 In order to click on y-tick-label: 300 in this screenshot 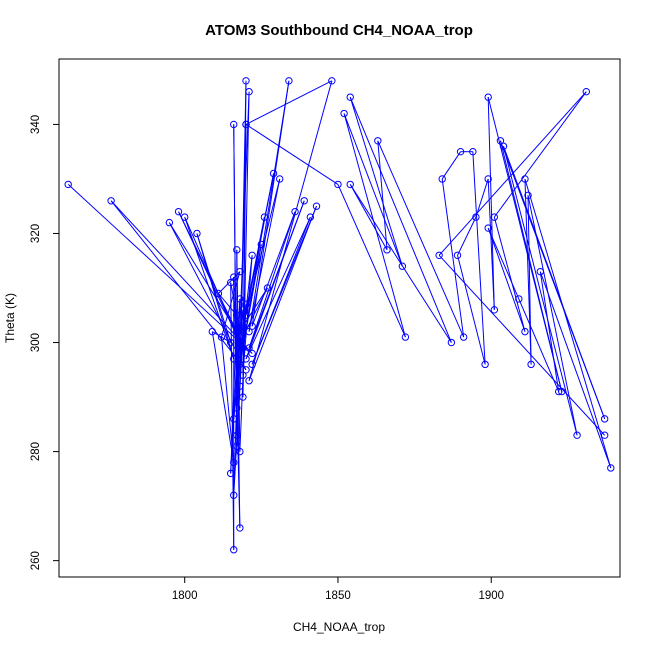, I will do `click(36, 342)`.